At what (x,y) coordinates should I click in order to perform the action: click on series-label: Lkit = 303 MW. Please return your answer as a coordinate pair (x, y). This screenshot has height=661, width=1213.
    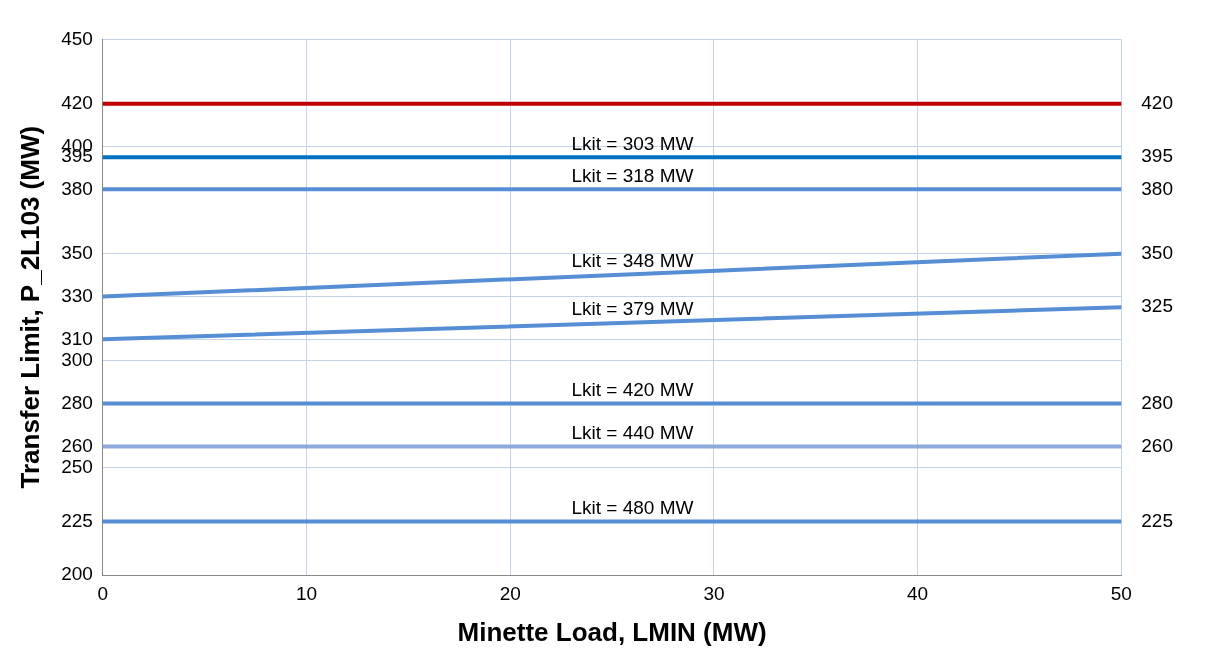
    Looking at the image, I should click on (632, 143).